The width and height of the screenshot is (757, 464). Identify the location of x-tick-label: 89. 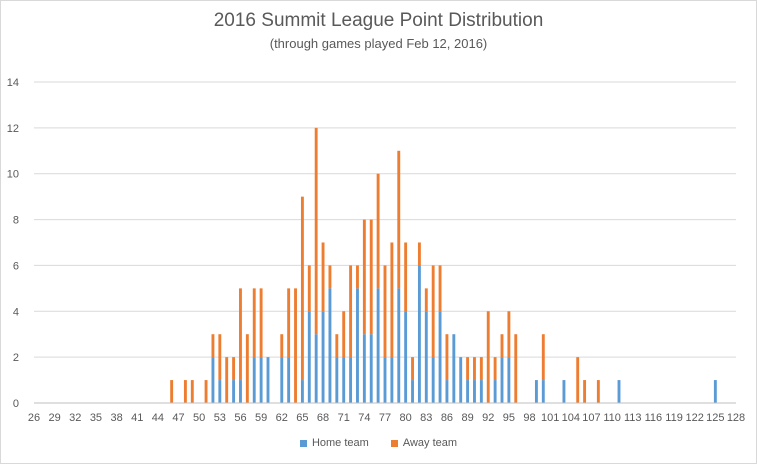
(467, 418).